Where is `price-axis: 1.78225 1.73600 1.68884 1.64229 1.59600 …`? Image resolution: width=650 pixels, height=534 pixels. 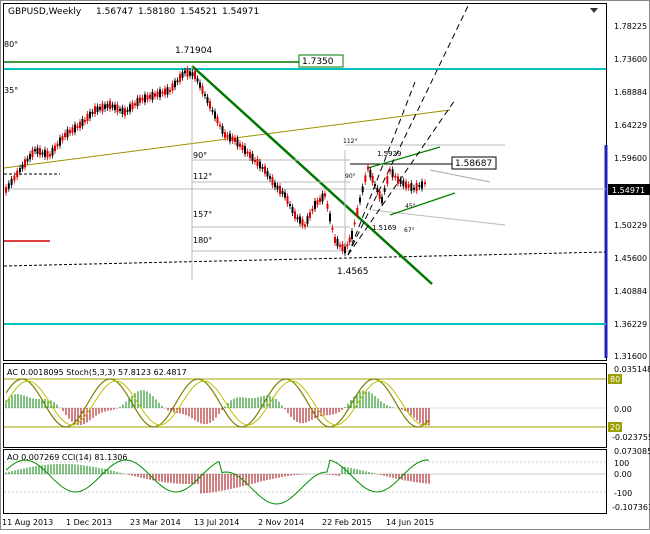
price-axis: 1.78225 1.73600 1.68884 1.64229 1.59600 … is located at coordinates (630, 191).